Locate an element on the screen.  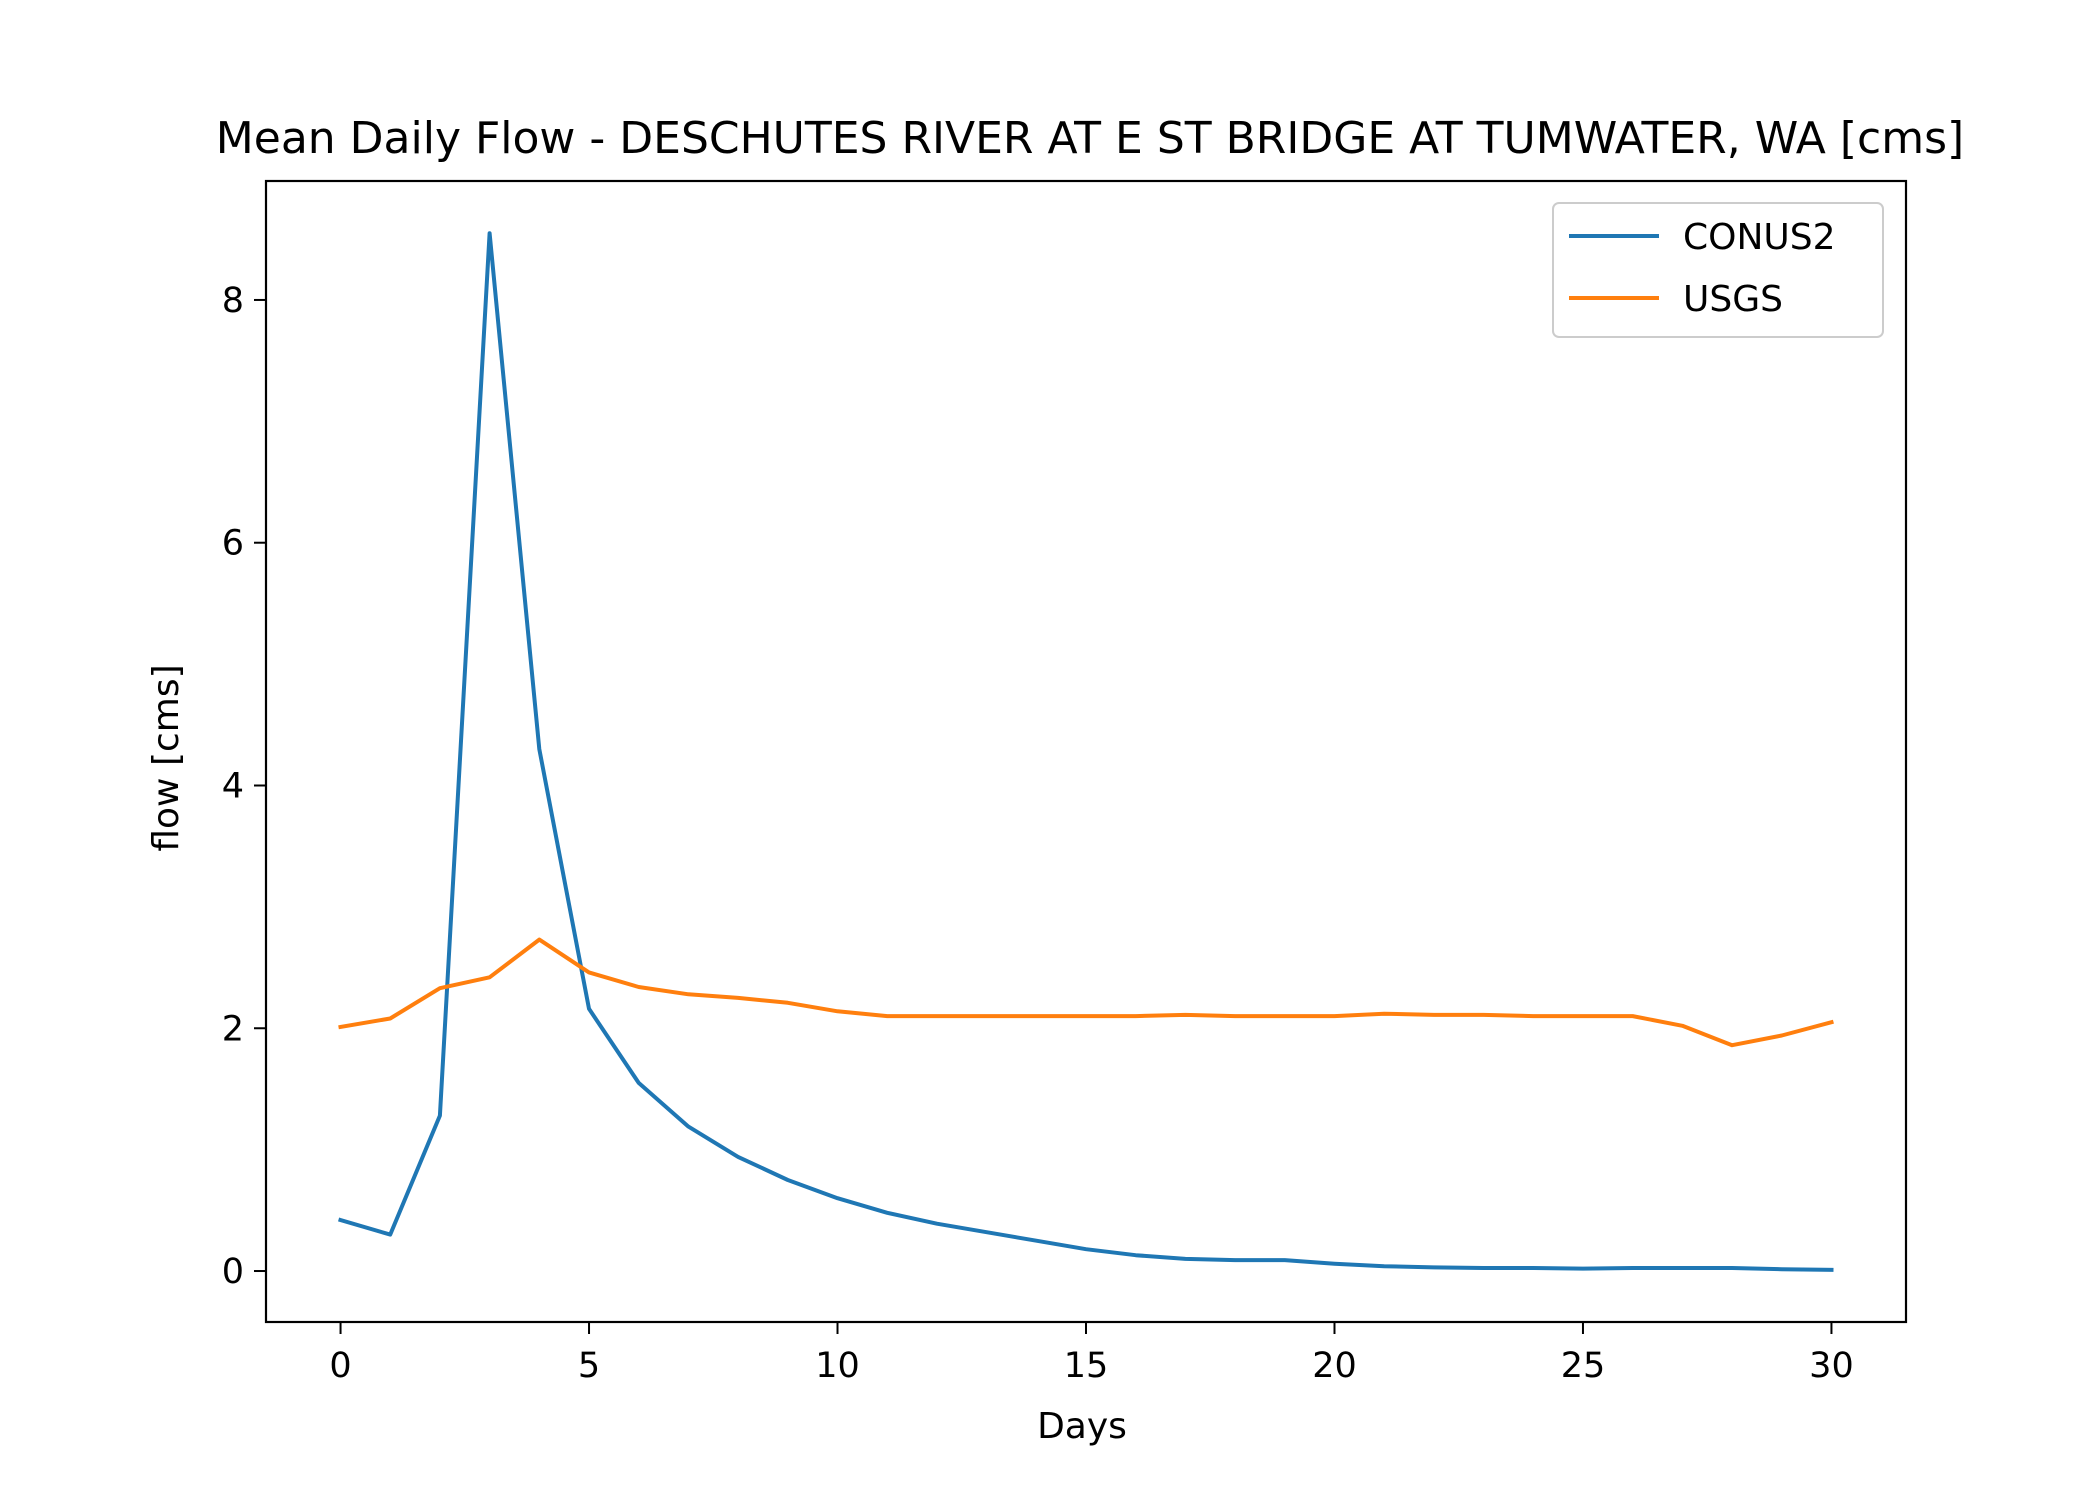
y-axis: 0 2 4 6 8 is located at coordinates (244, 786).